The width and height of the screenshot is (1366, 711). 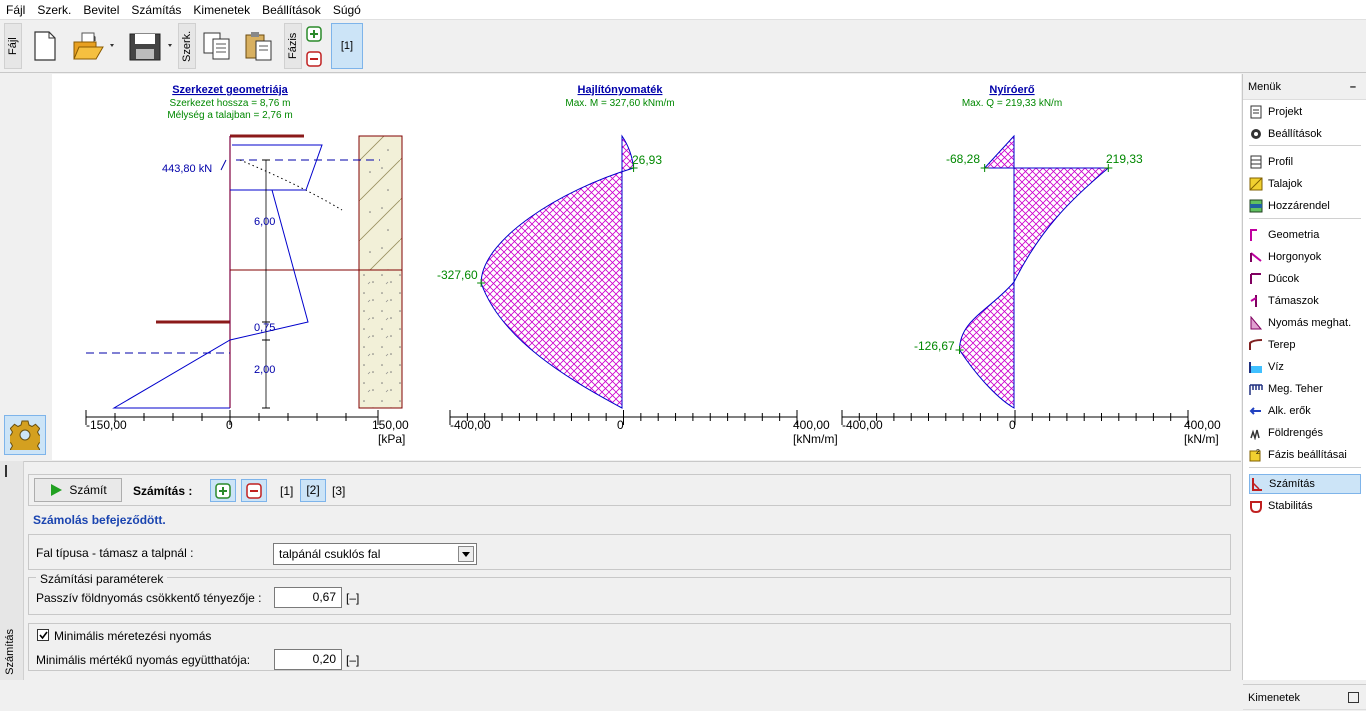 I want to click on shear-axis-zero: 0, so click(x=1012, y=425).